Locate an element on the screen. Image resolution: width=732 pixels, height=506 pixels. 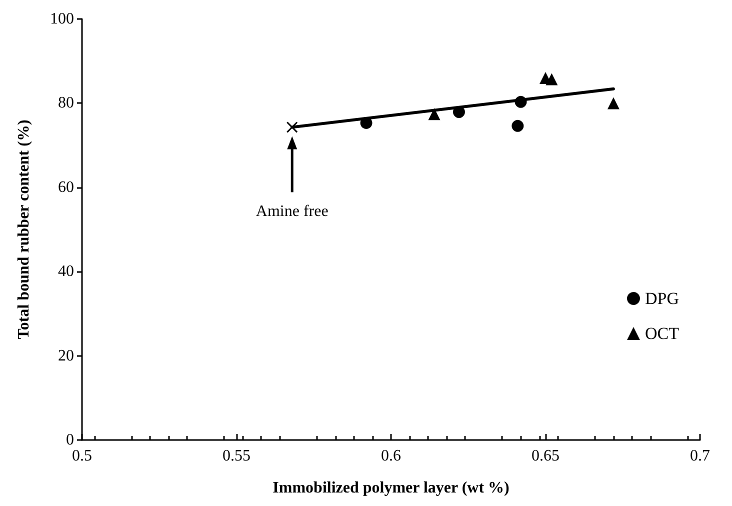
y-tick-label: 60 is located at coordinates (66, 187).